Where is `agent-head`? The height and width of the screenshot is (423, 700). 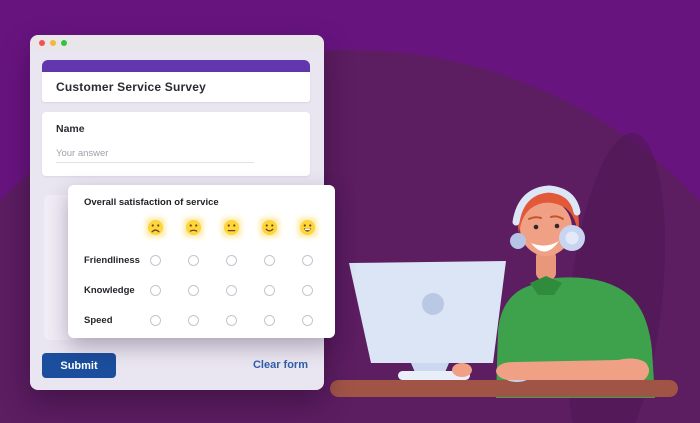 agent-head is located at coordinates (546, 228).